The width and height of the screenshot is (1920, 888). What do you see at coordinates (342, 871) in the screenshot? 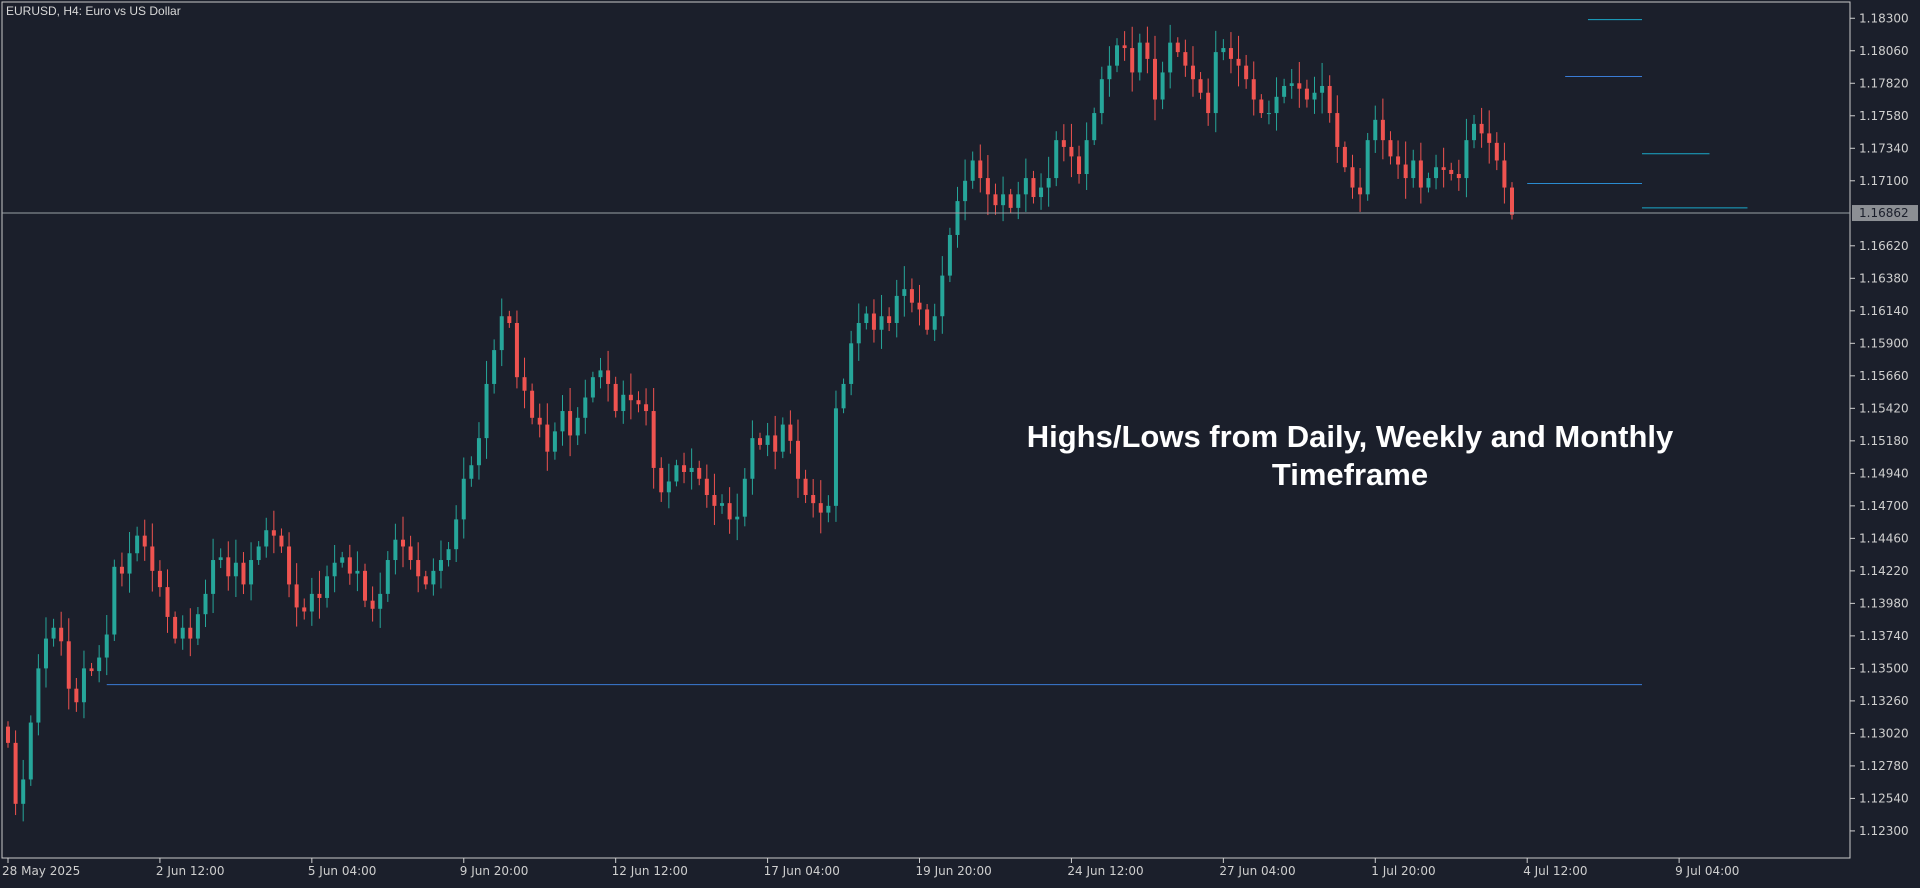
I see `x-tick-label: 5 Jun 04:00` at bounding box center [342, 871].